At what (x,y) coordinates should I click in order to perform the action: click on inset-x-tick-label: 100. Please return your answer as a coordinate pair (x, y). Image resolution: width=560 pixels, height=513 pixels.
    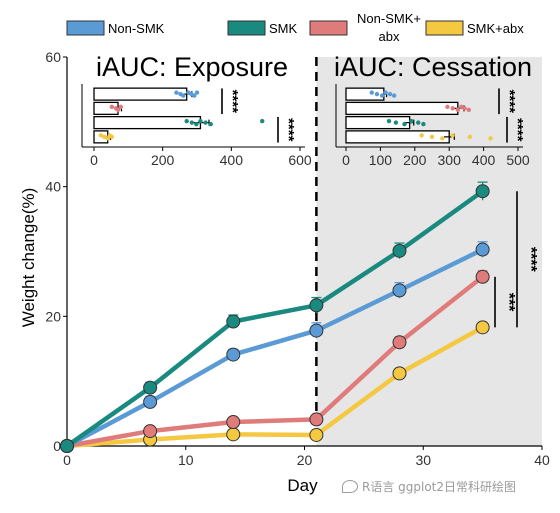
    Looking at the image, I should click on (381, 160).